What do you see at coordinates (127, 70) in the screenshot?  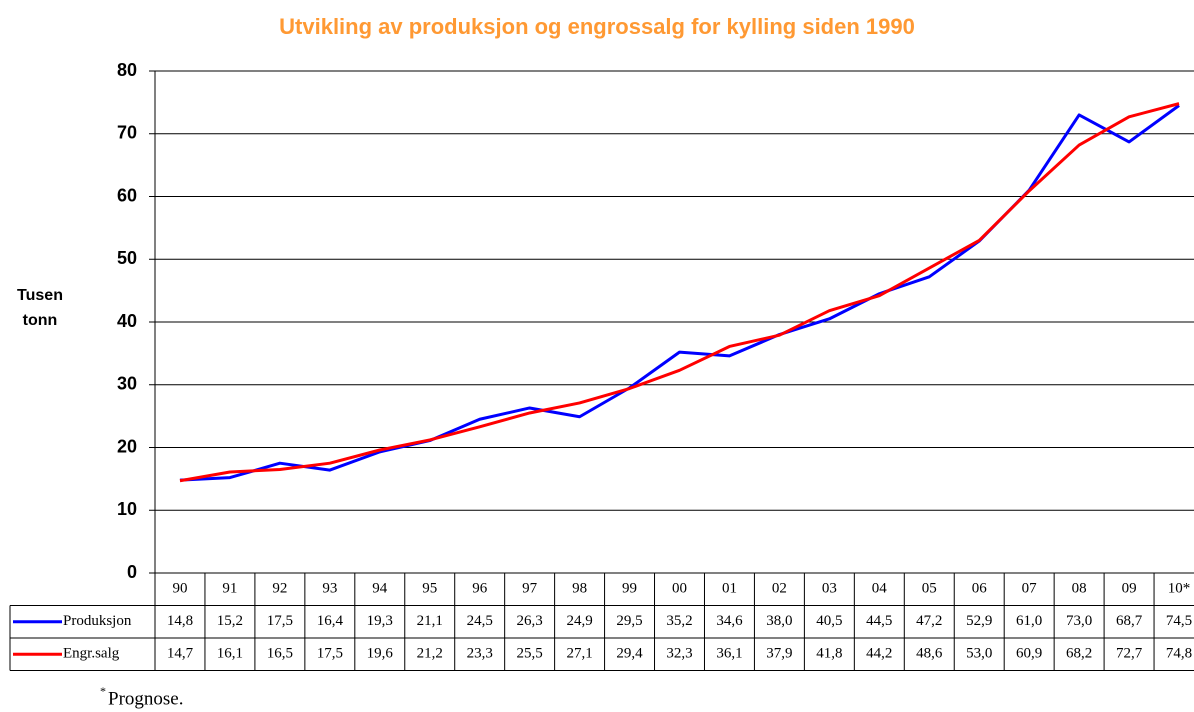 I see `y-tick-label: 80` at bounding box center [127, 70].